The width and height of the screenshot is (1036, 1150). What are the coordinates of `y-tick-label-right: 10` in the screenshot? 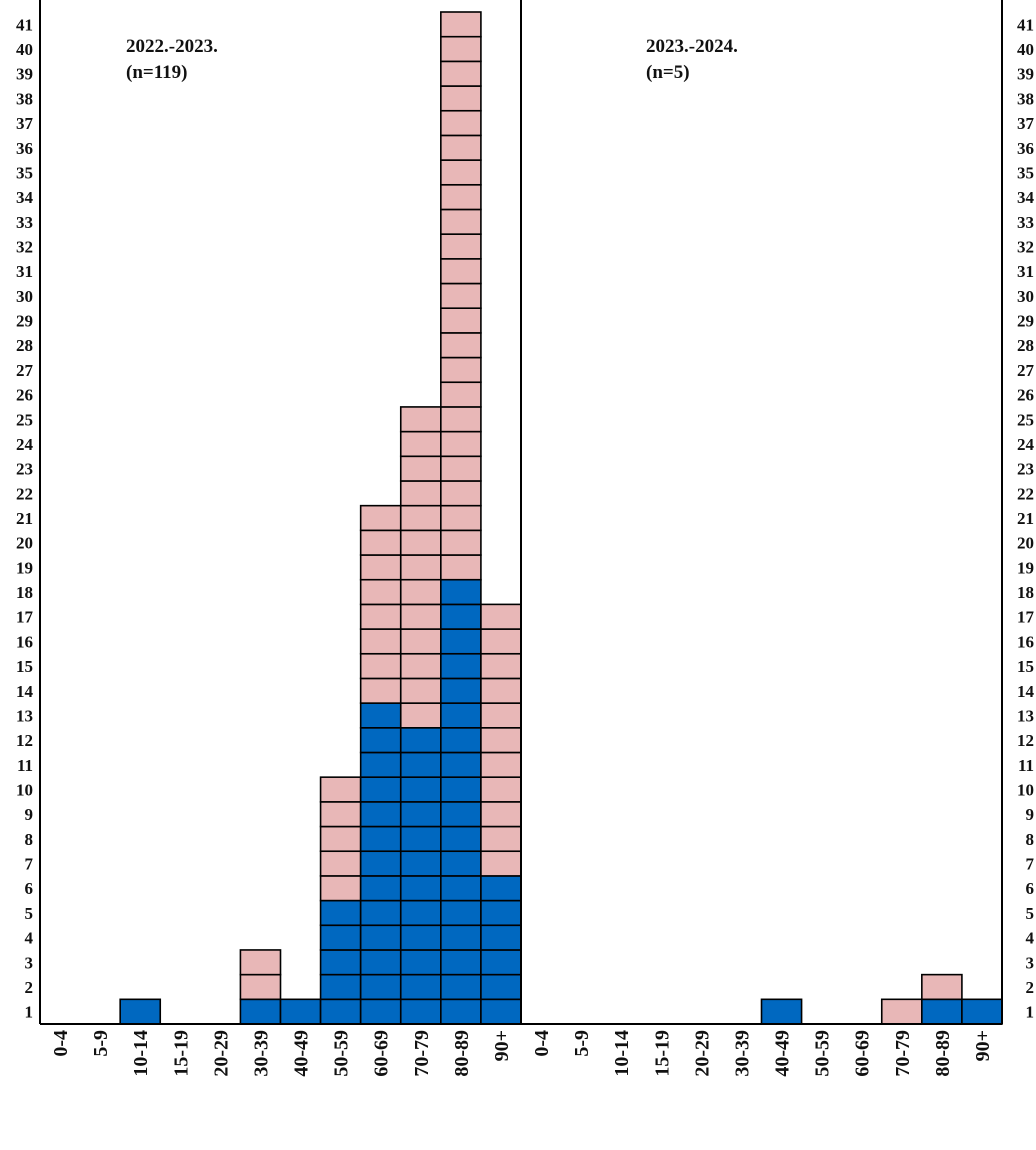 It's located at (1025, 790).